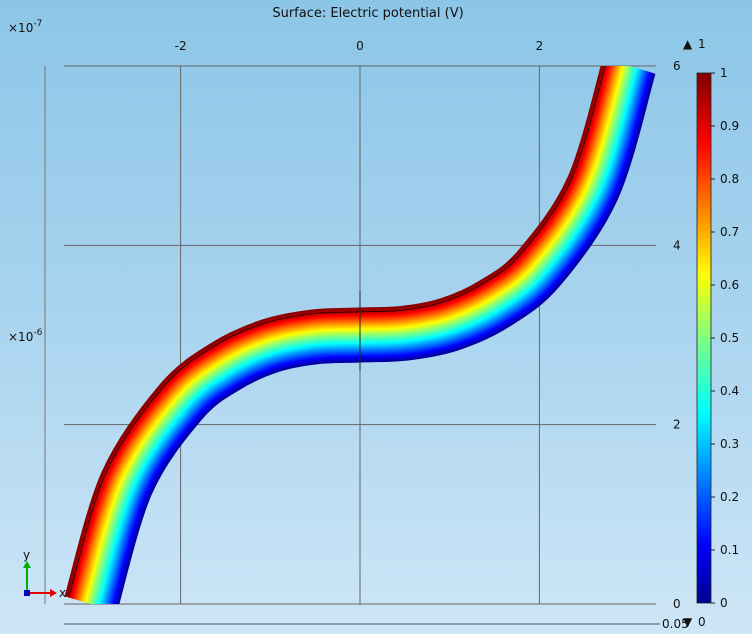 This screenshot has height=634, width=752. I want to click on axes-triad: y x, so click(44, 574).